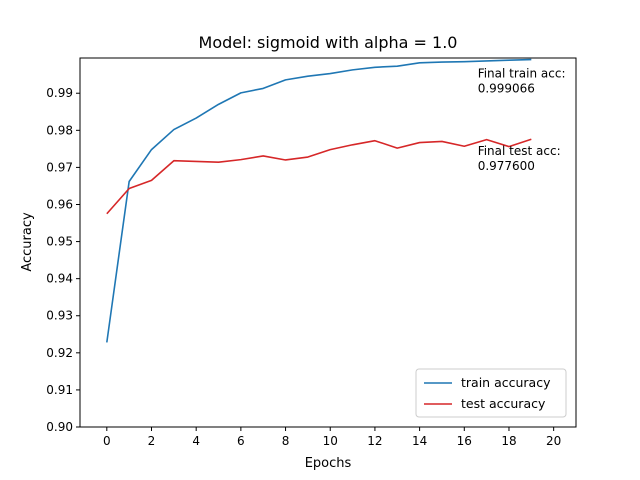  I want to click on annotation-value-1: 0.977600, so click(506, 166).